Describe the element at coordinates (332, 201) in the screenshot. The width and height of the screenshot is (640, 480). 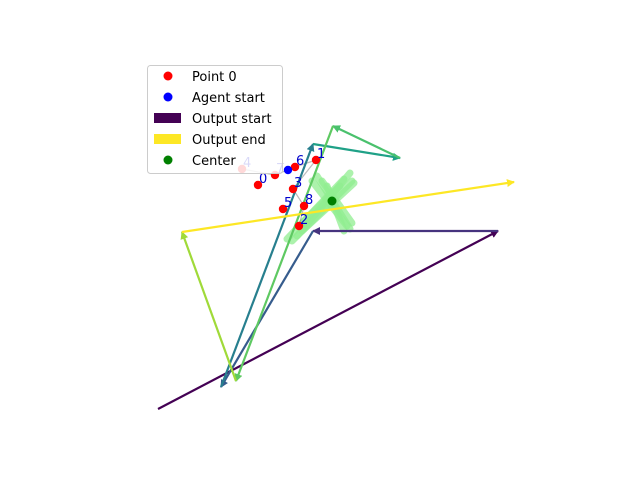
I see `center-marker` at that location.